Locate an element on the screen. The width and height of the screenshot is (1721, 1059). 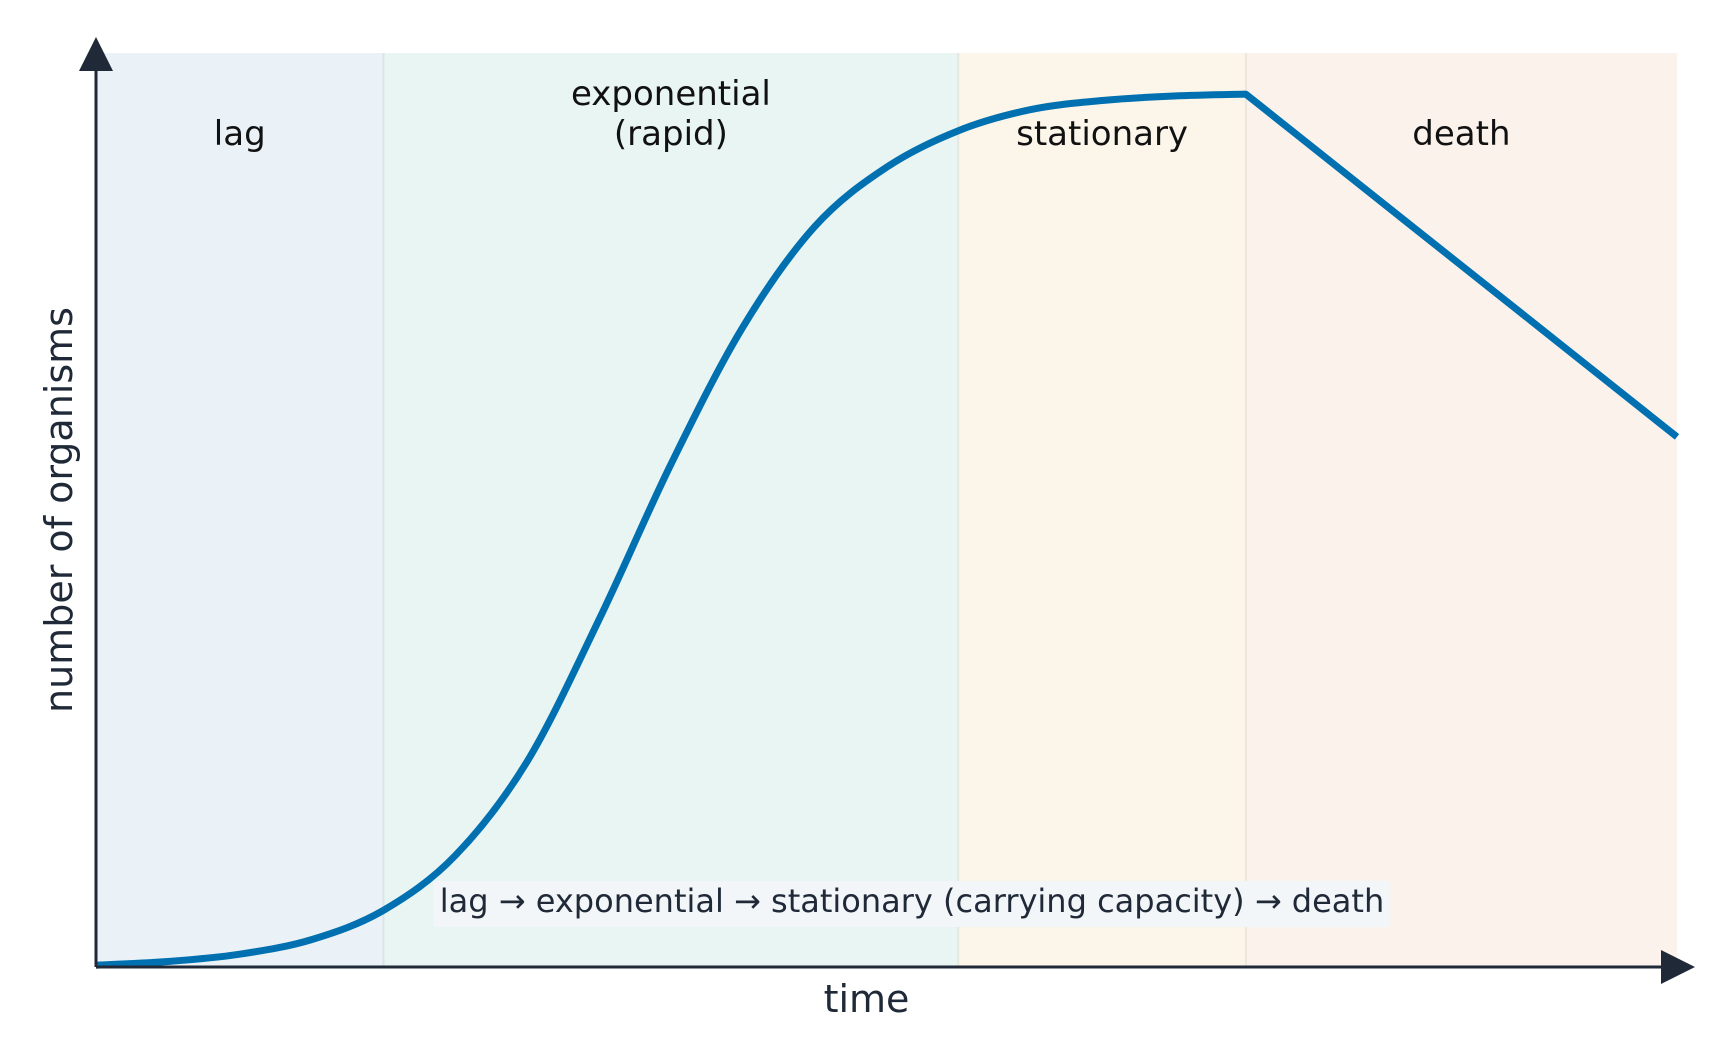
phase-labels: lag exponential(rapid) stationary death is located at coordinates (862, 114).